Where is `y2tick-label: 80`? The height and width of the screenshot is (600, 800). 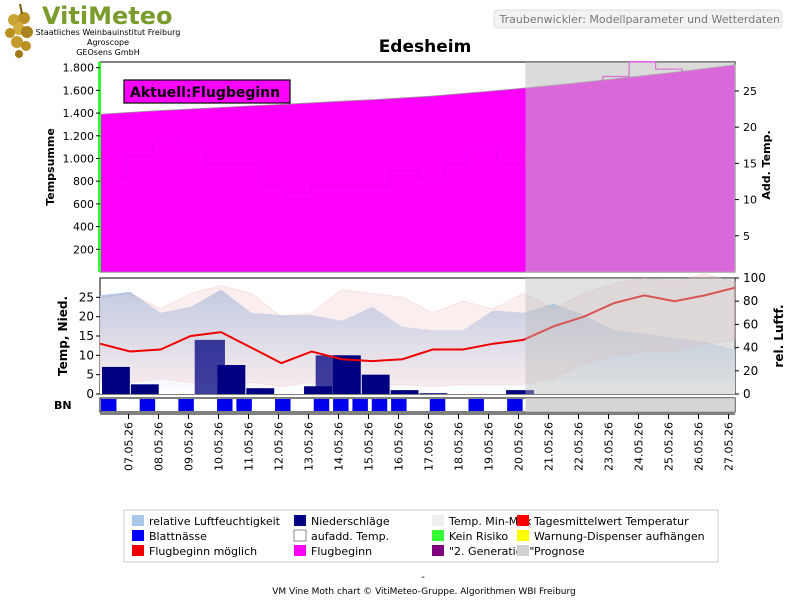
y2tick-label: 80 is located at coordinates (750, 301).